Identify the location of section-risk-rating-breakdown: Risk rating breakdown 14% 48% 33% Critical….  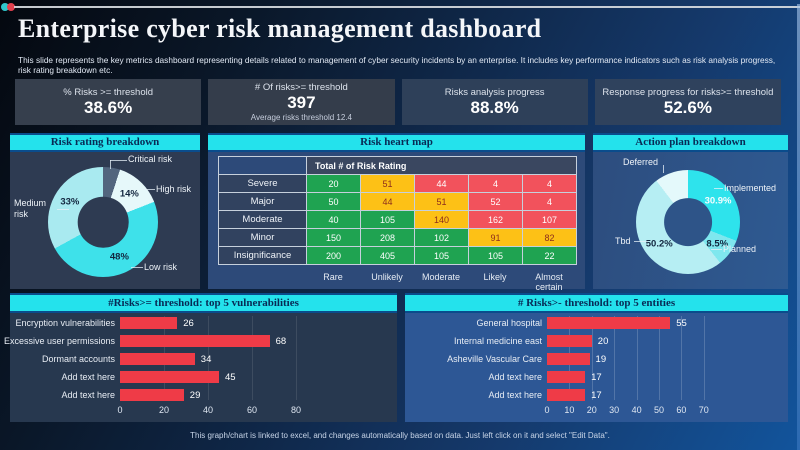
(105, 211).